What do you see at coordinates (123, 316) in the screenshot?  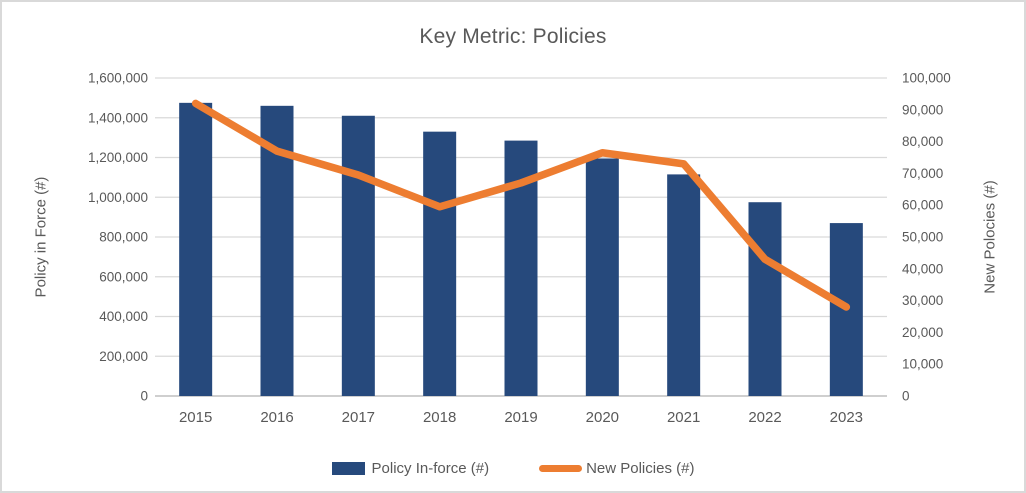 I see `left-axis-tick-label: 400,000` at bounding box center [123, 316].